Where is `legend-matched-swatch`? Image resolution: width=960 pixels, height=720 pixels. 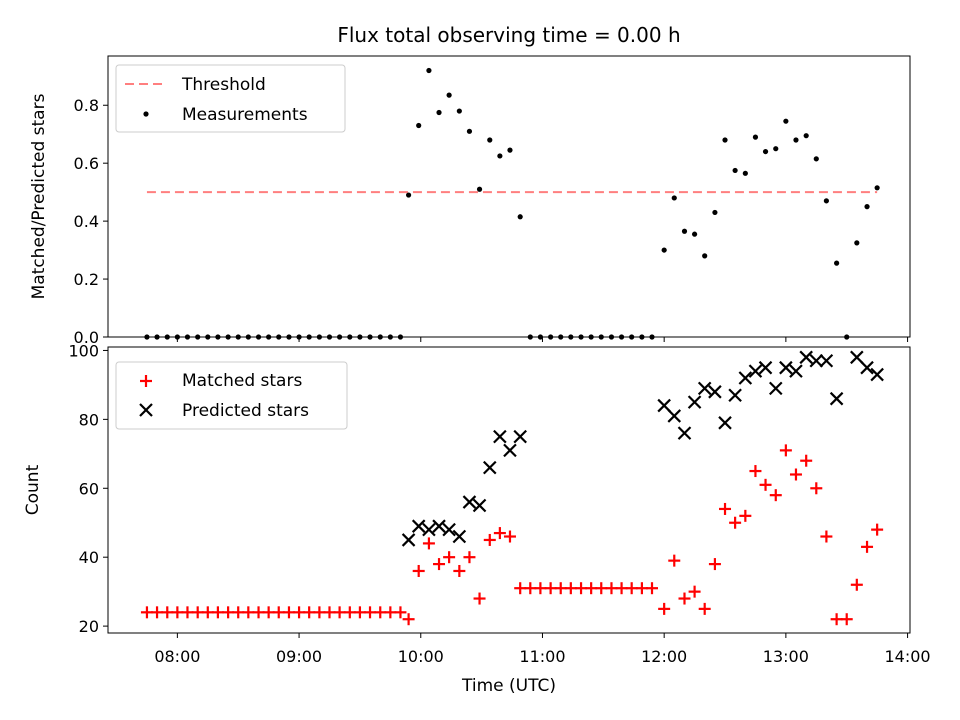
legend-matched-swatch is located at coordinates (146, 381).